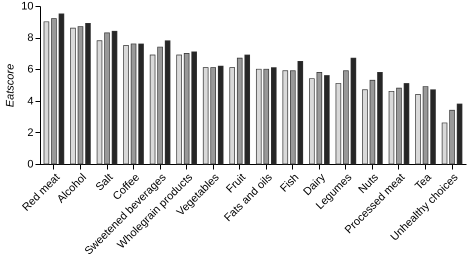  Describe the element at coordinates (30, 38) in the screenshot. I see `y-tick-label: 8` at that location.